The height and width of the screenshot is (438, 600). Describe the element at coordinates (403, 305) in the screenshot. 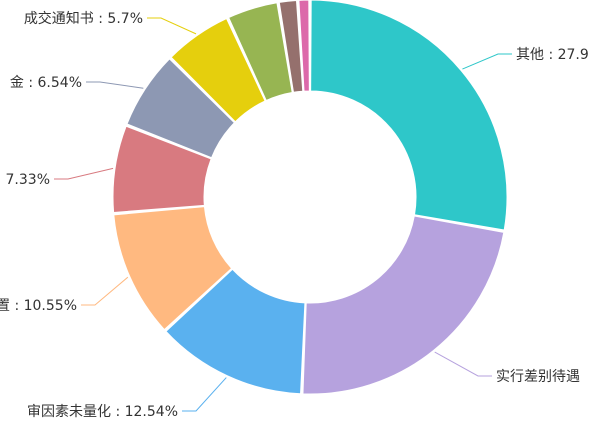

I see `donut-slice-实行差别待遇` at that location.